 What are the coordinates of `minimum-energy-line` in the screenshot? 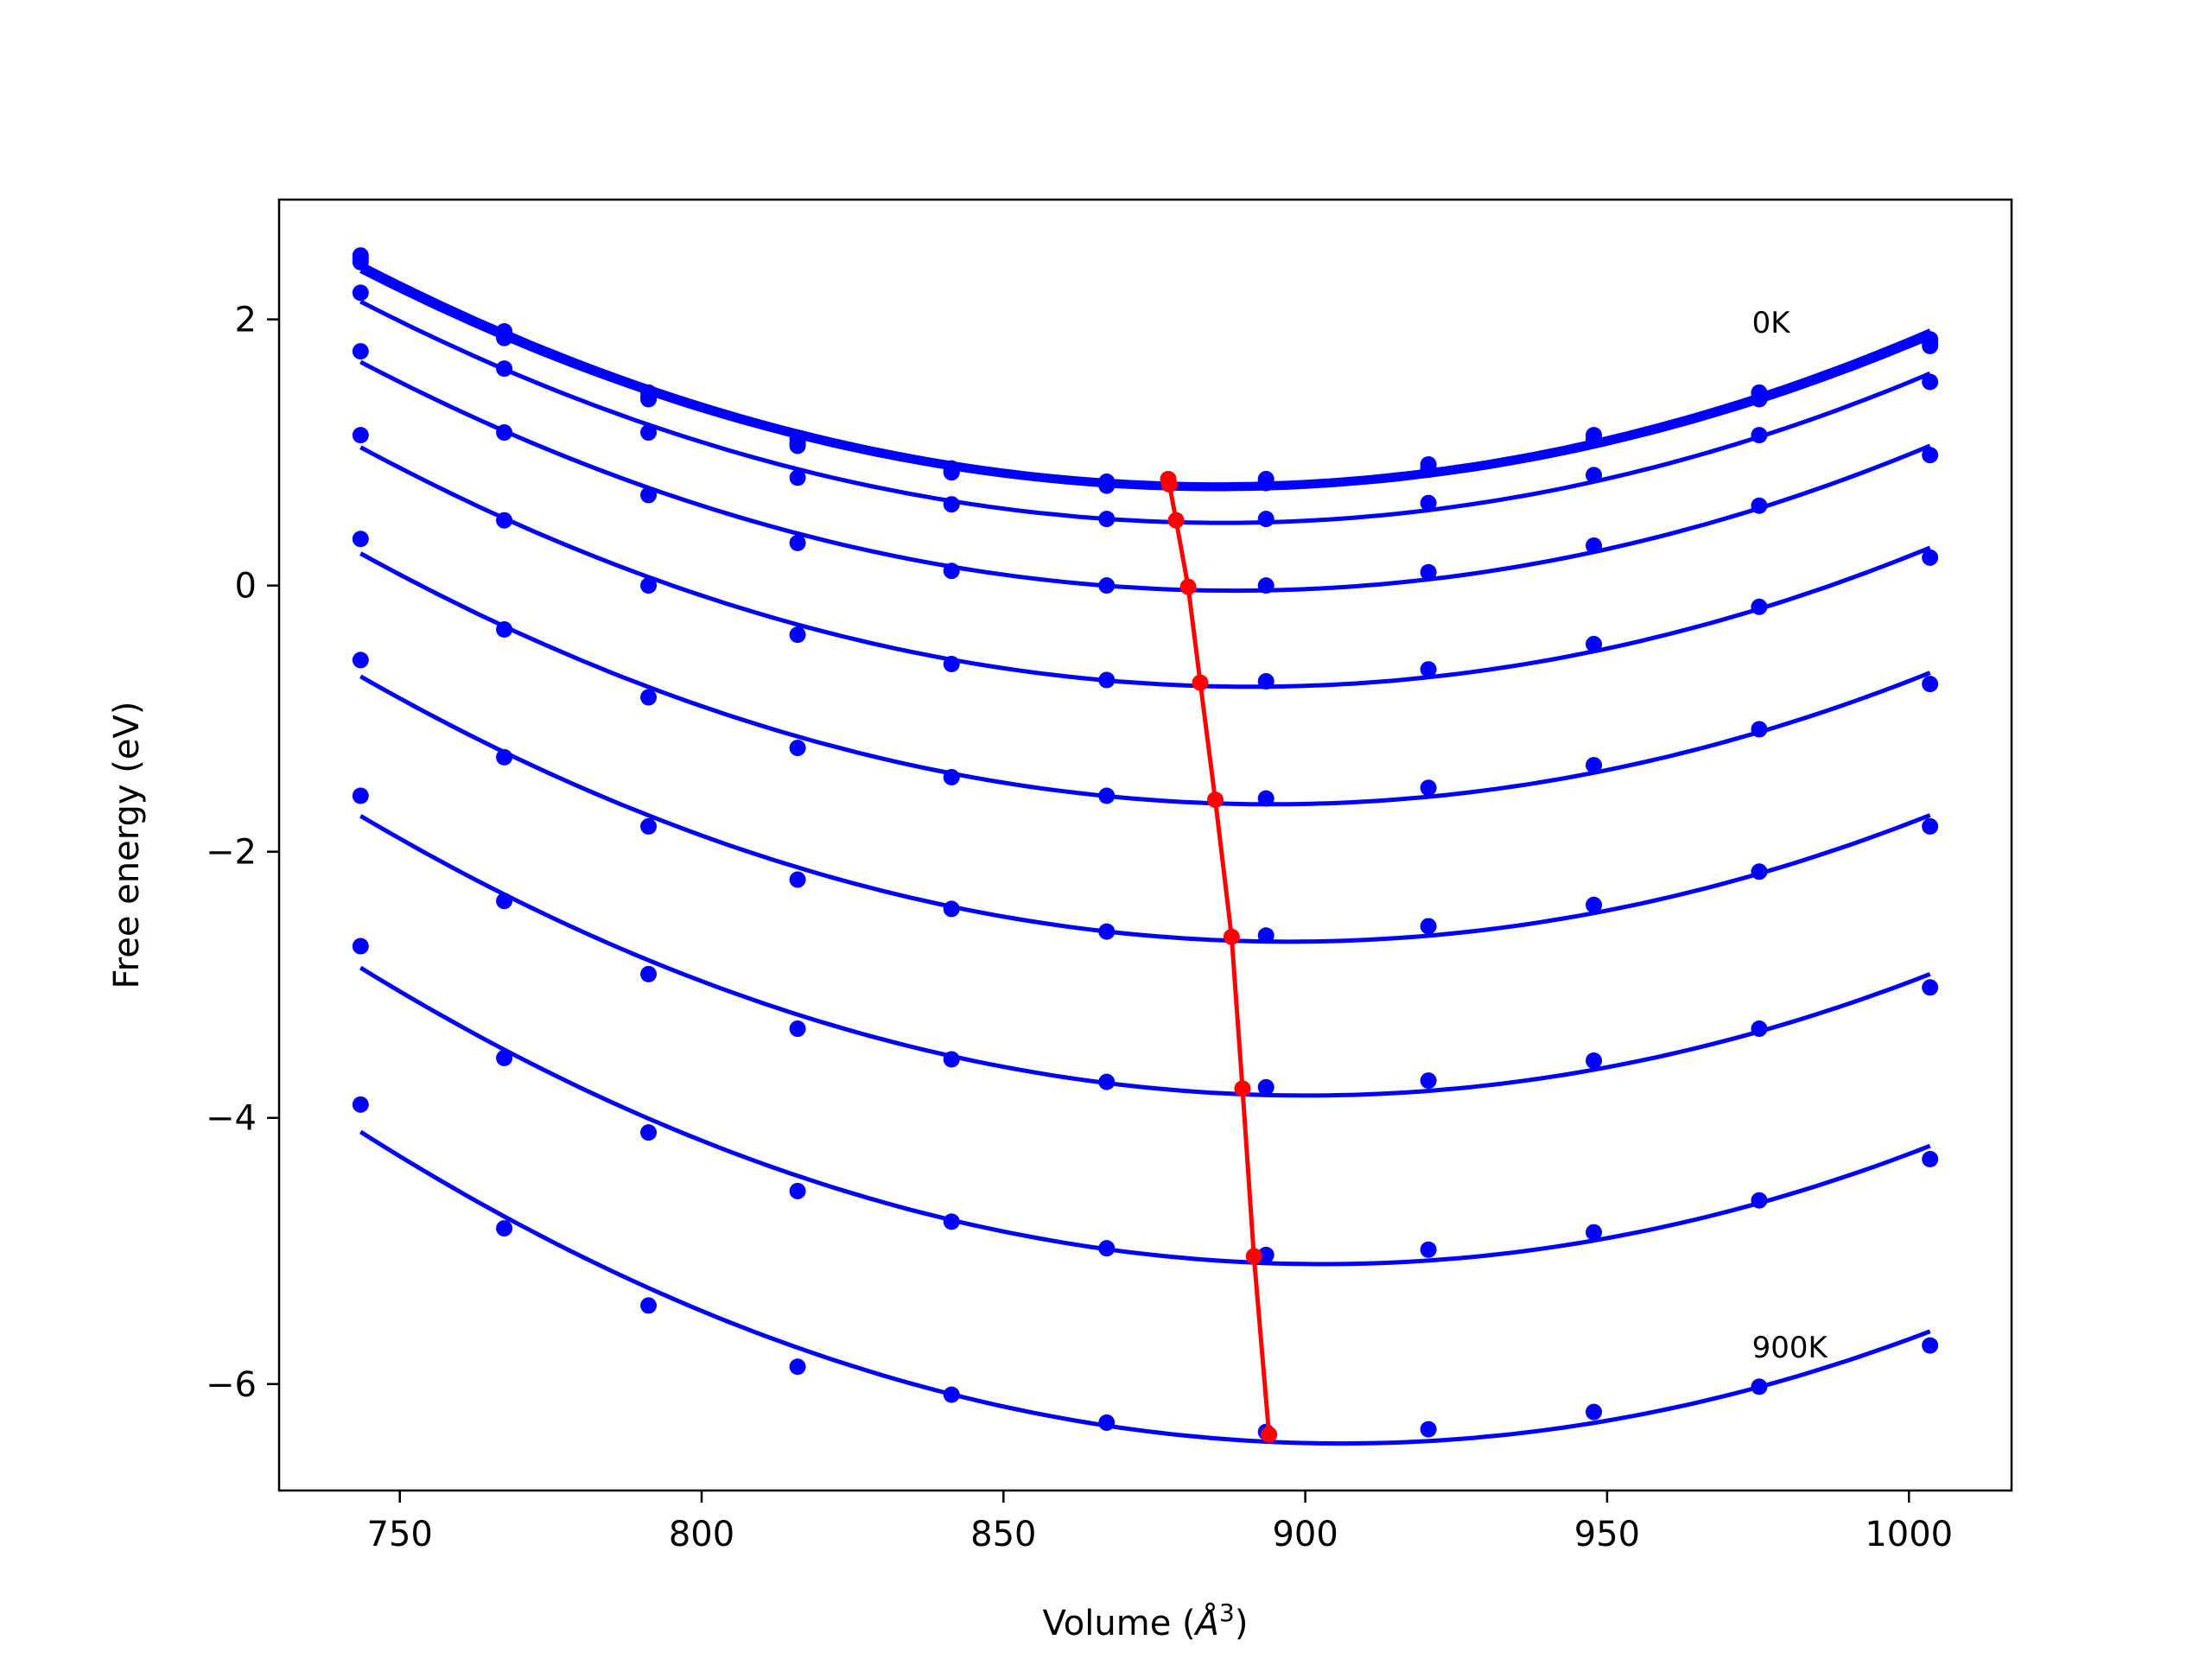 It's located at (1219, 956).